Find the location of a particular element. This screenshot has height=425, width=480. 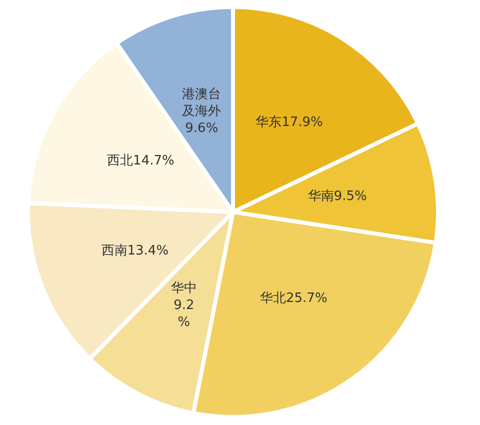

slice-label: 华中 is located at coordinates (183, 288).